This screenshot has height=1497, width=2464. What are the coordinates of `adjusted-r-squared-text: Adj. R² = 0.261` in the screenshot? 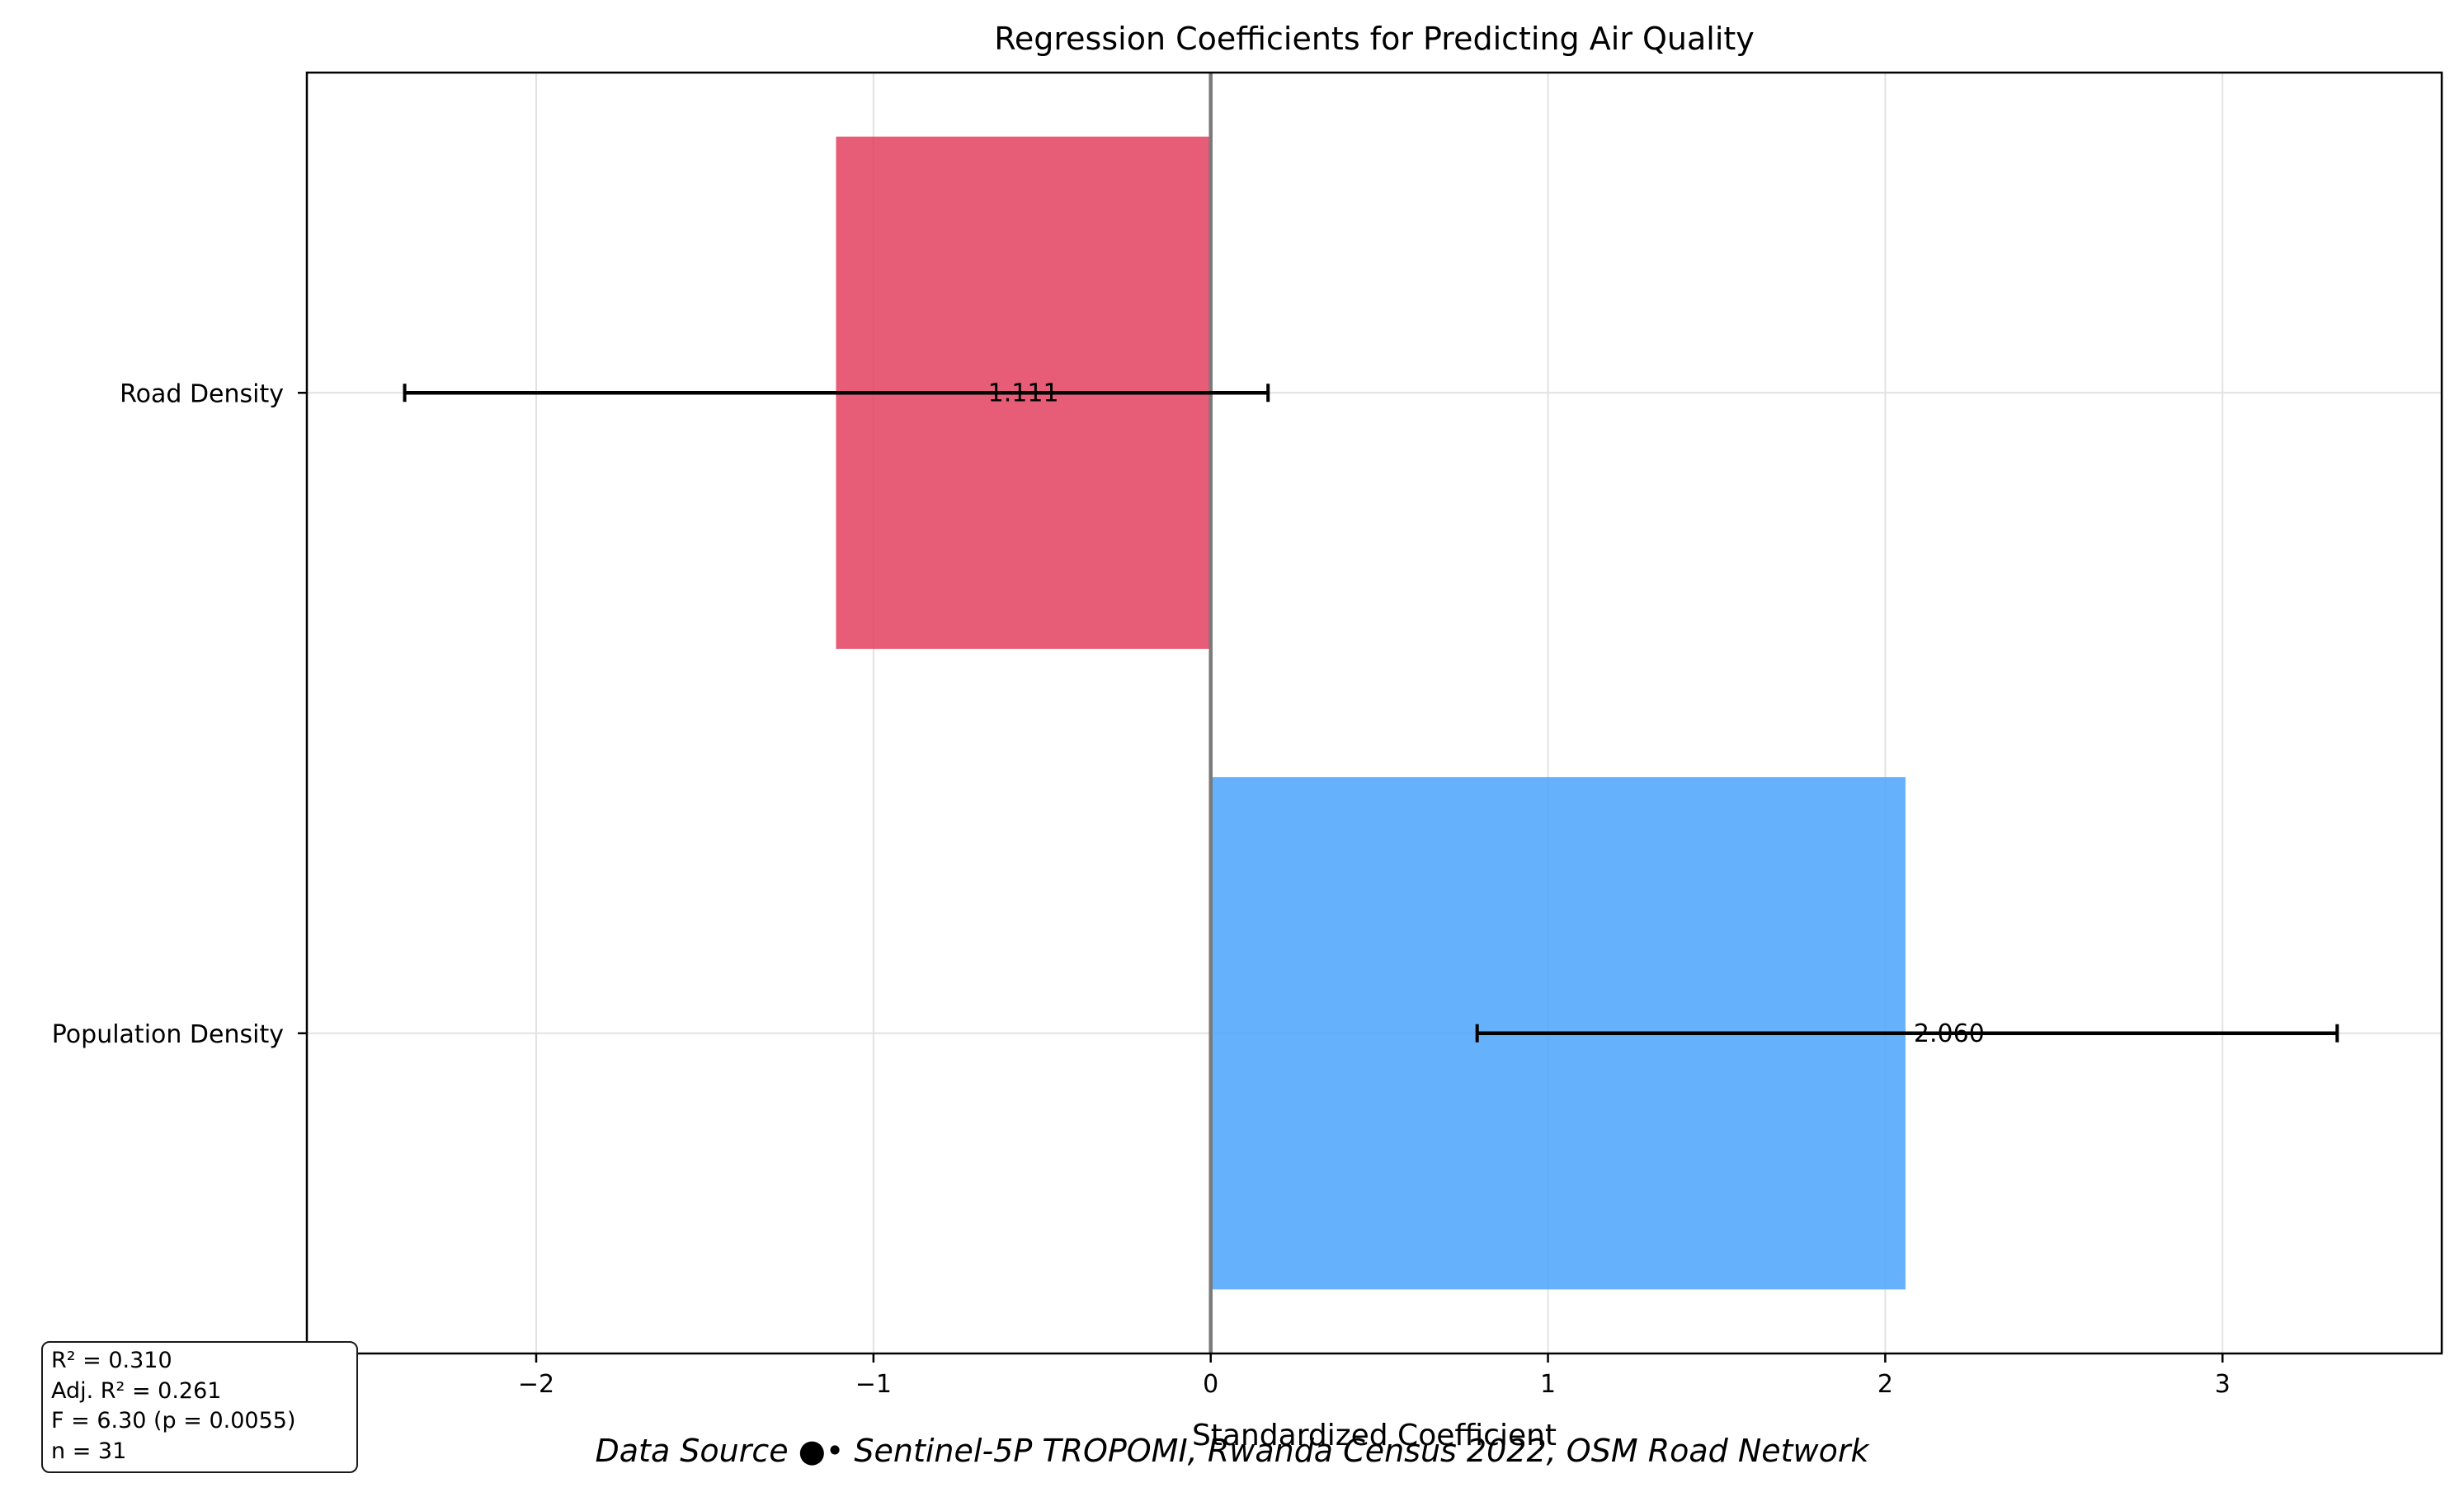 It's located at (136, 1390).